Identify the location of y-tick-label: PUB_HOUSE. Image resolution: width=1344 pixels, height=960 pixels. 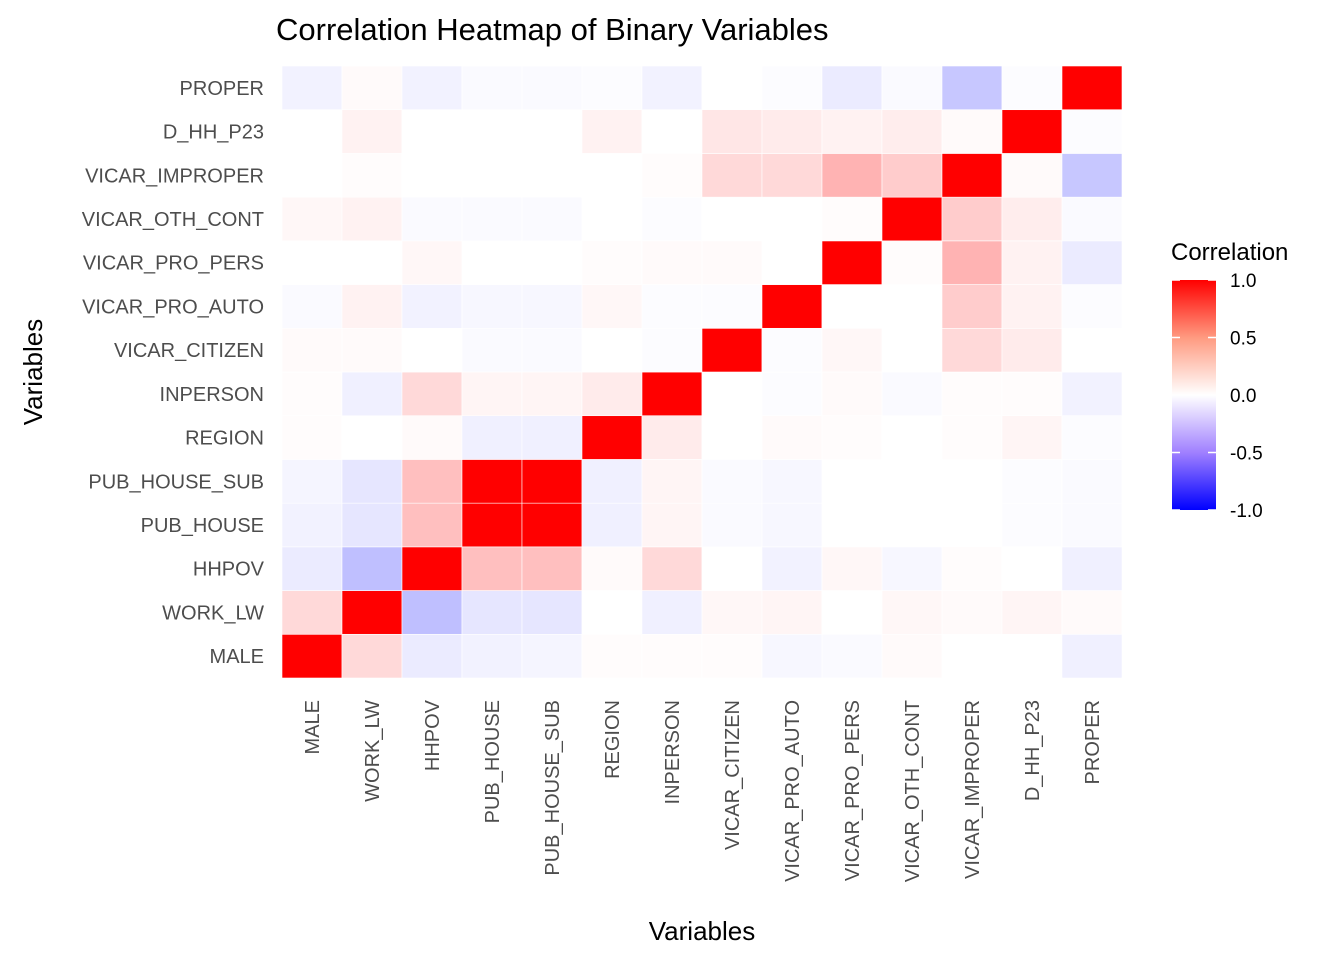
(202, 526).